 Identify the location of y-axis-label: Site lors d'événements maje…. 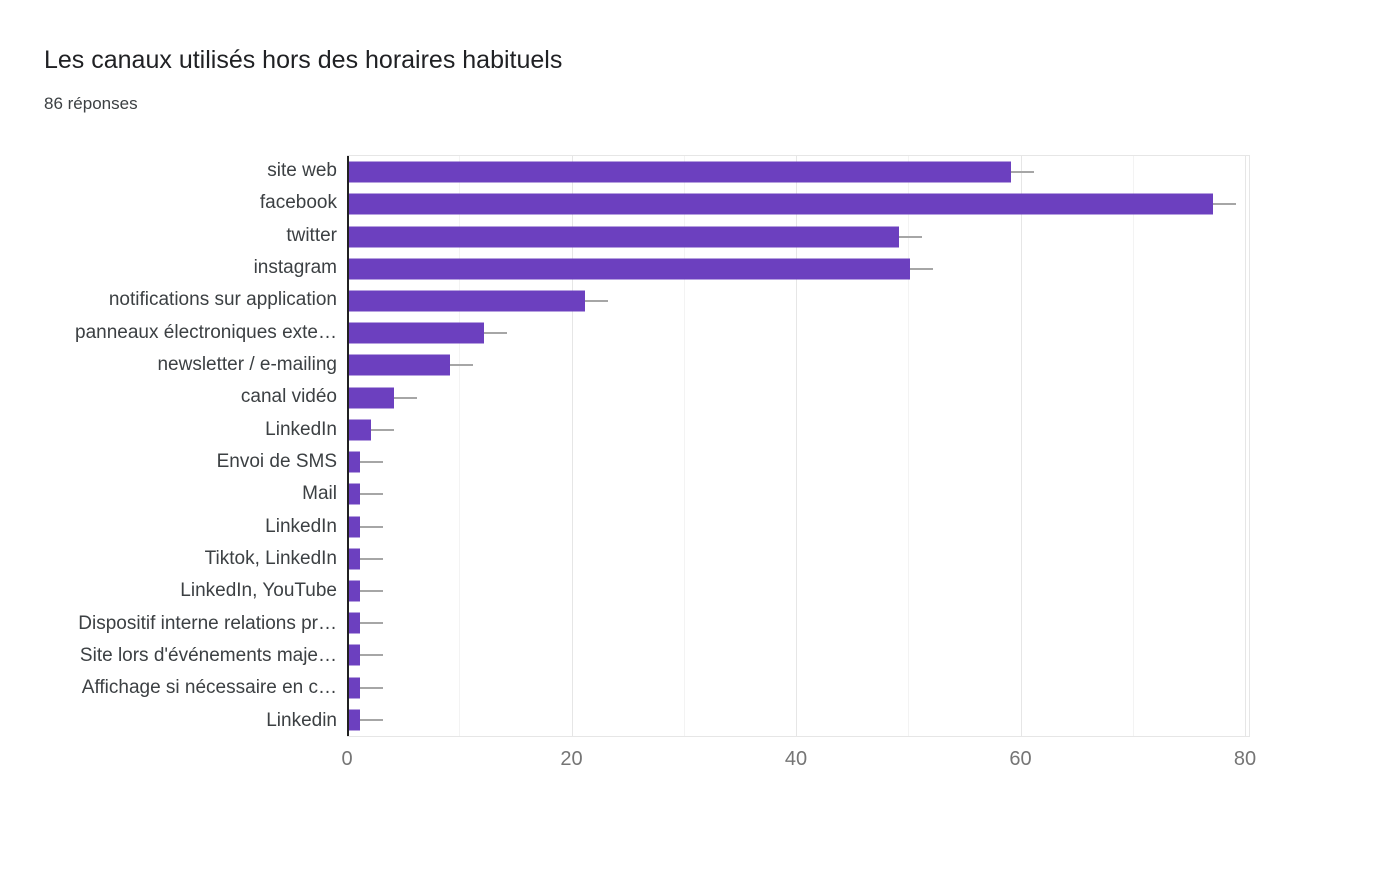
(208, 656).